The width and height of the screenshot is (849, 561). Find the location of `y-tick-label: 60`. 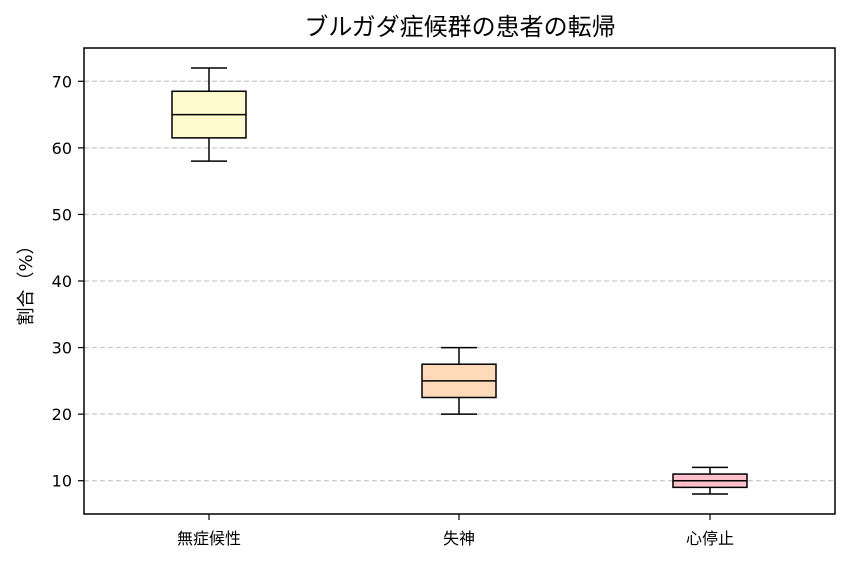

y-tick-label: 60 is located at coordinates (62, 148).